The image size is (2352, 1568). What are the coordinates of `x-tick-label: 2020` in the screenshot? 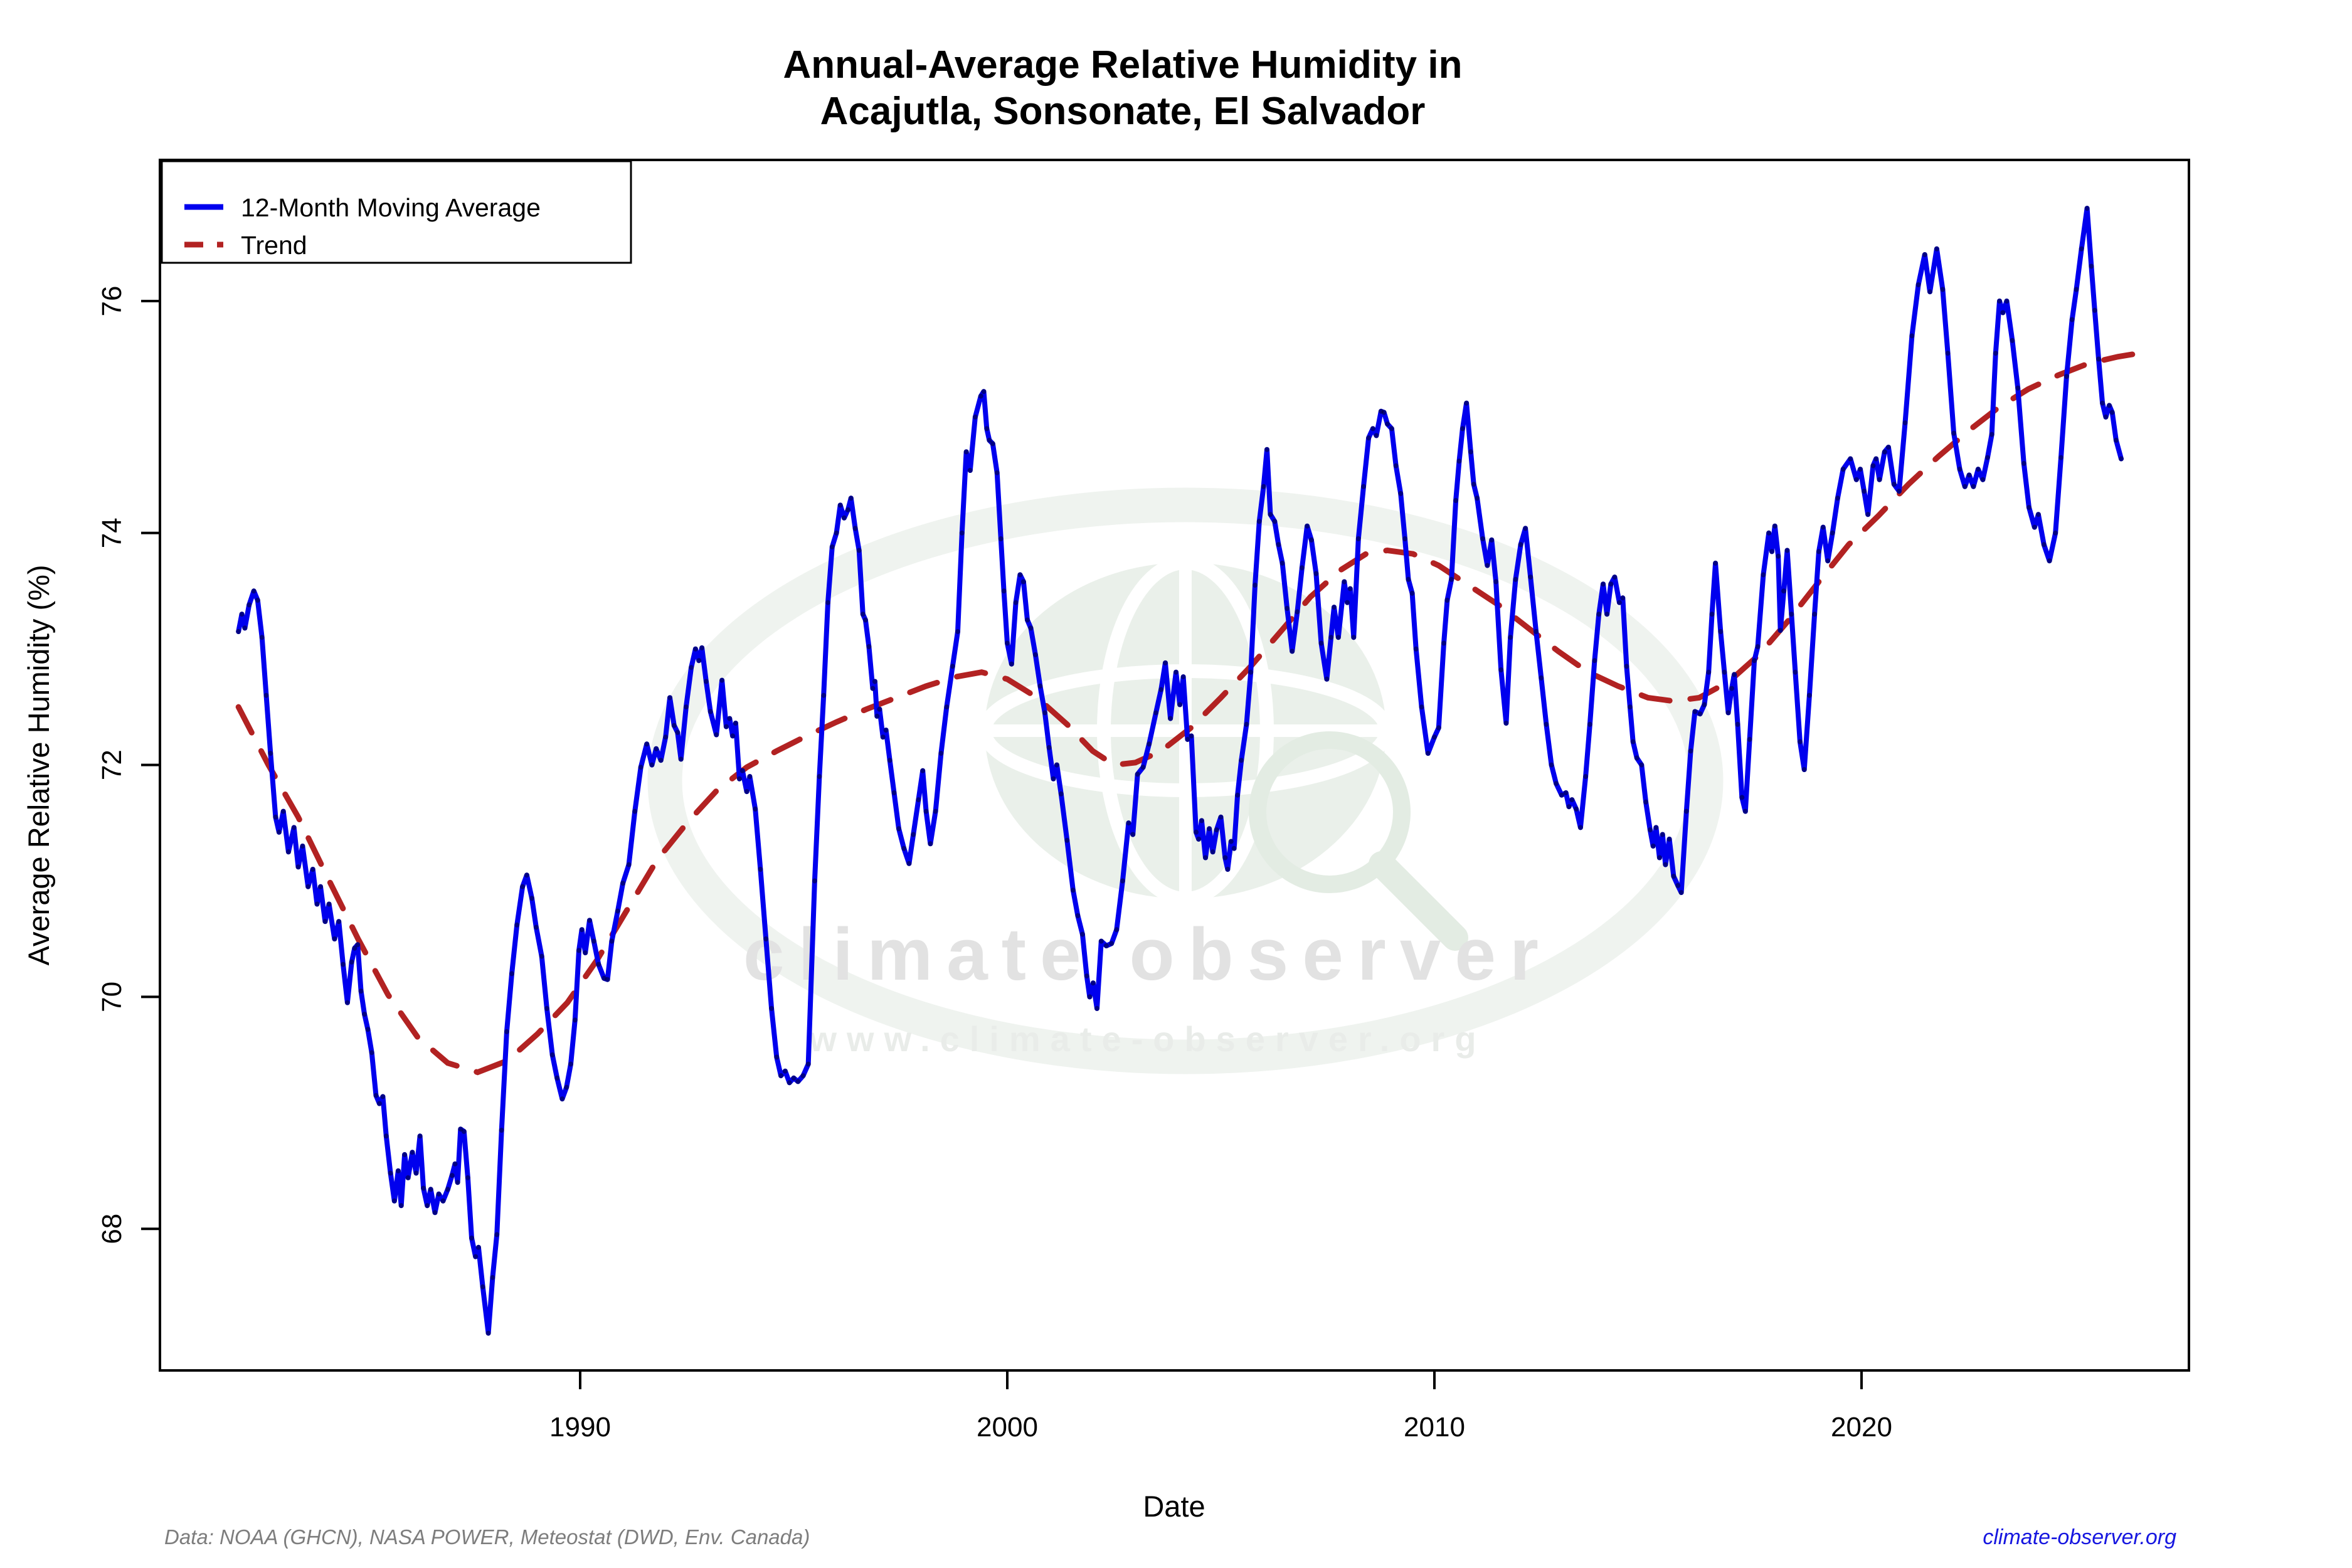 It's located at (1861, 1427).